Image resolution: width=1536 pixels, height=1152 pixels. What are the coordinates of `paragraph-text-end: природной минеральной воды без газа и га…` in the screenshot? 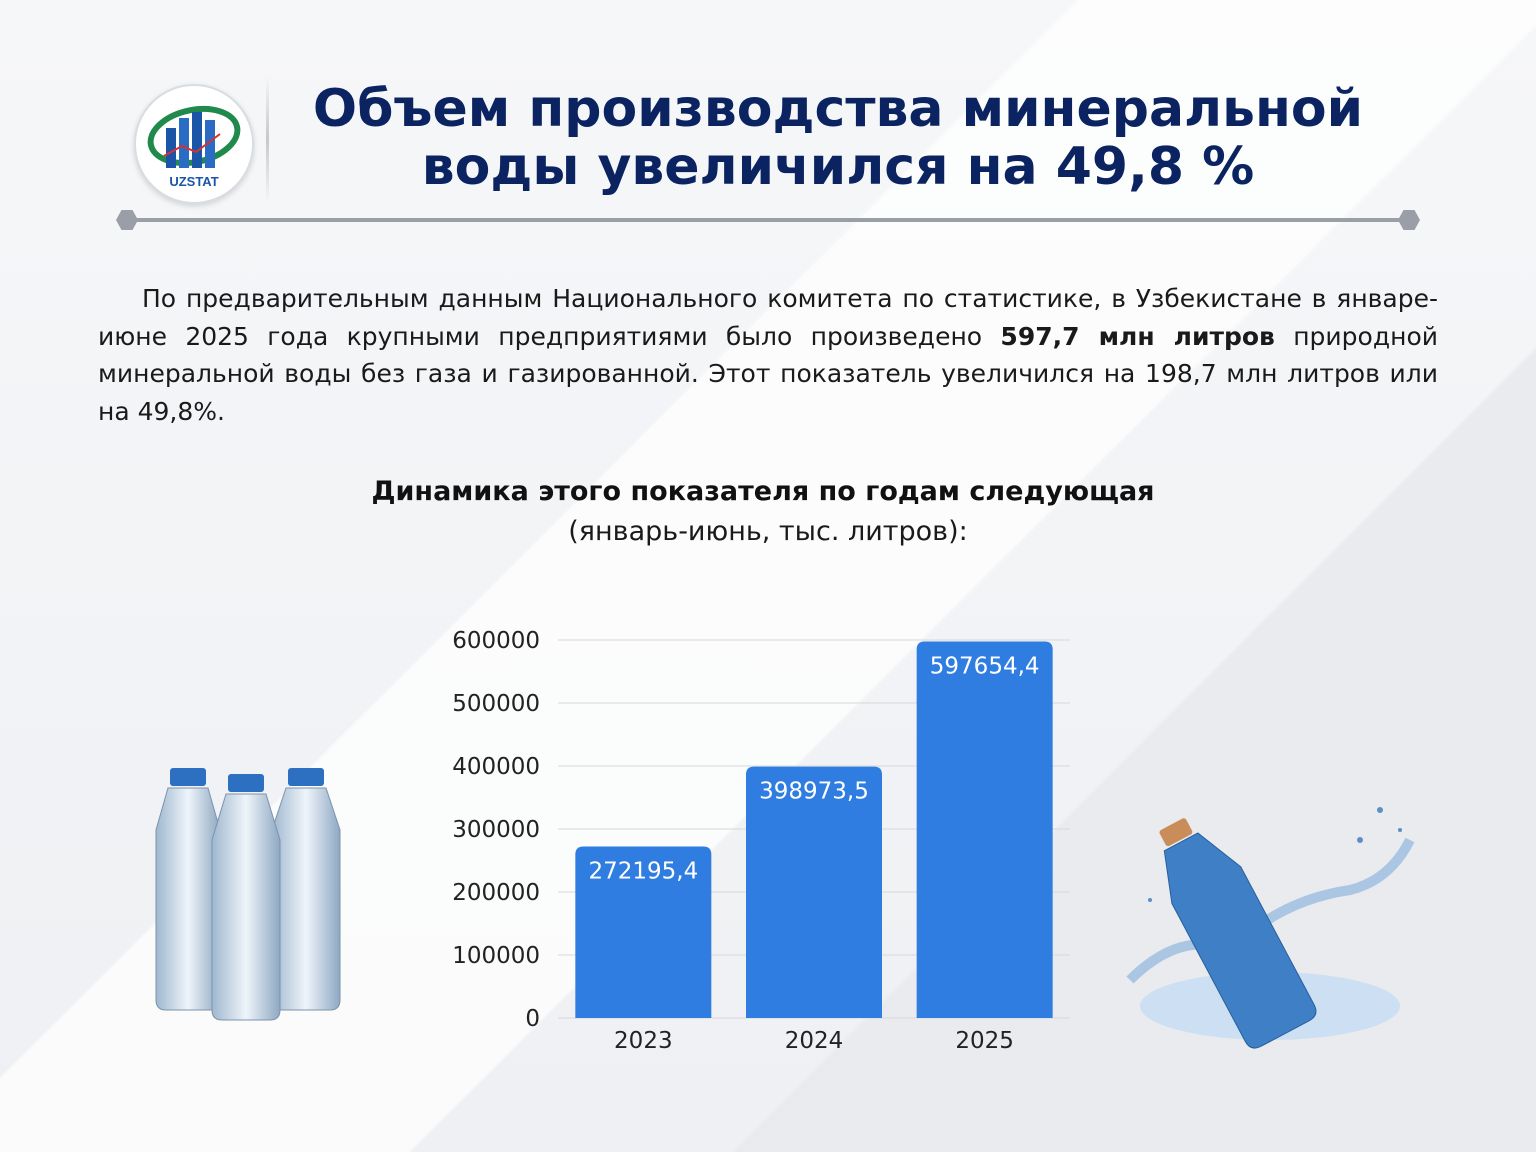 It's located at (768, 373).